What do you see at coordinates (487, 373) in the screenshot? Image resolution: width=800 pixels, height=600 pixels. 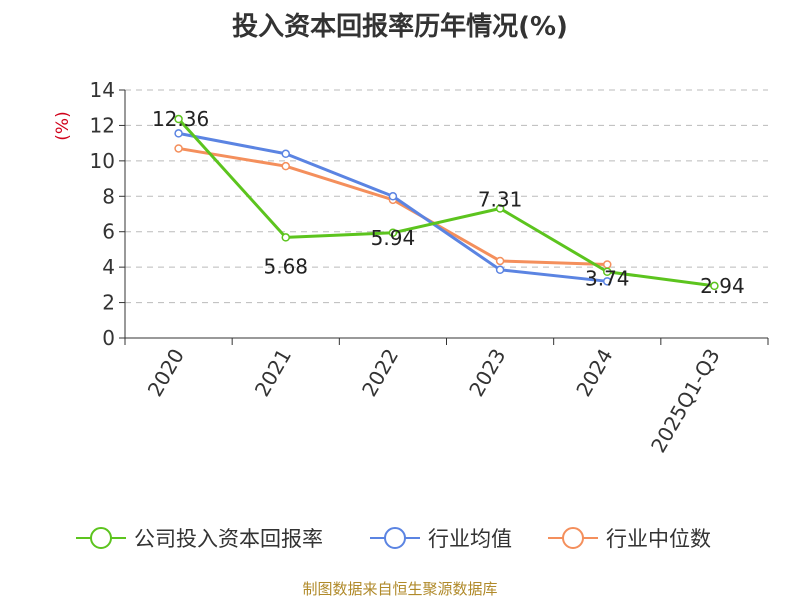 I see `x-tick-label: 2023` at bounding box center [487, 373].